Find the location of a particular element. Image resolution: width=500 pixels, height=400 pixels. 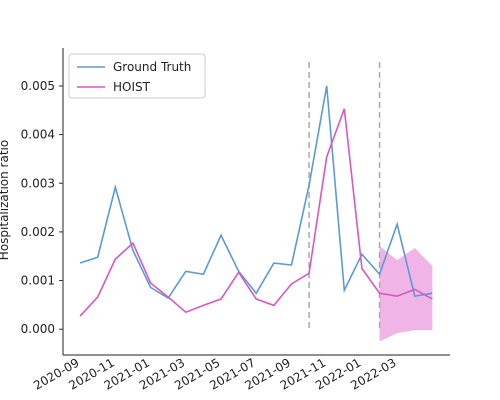

uncertainty-band is located at coordinates (406, 294).